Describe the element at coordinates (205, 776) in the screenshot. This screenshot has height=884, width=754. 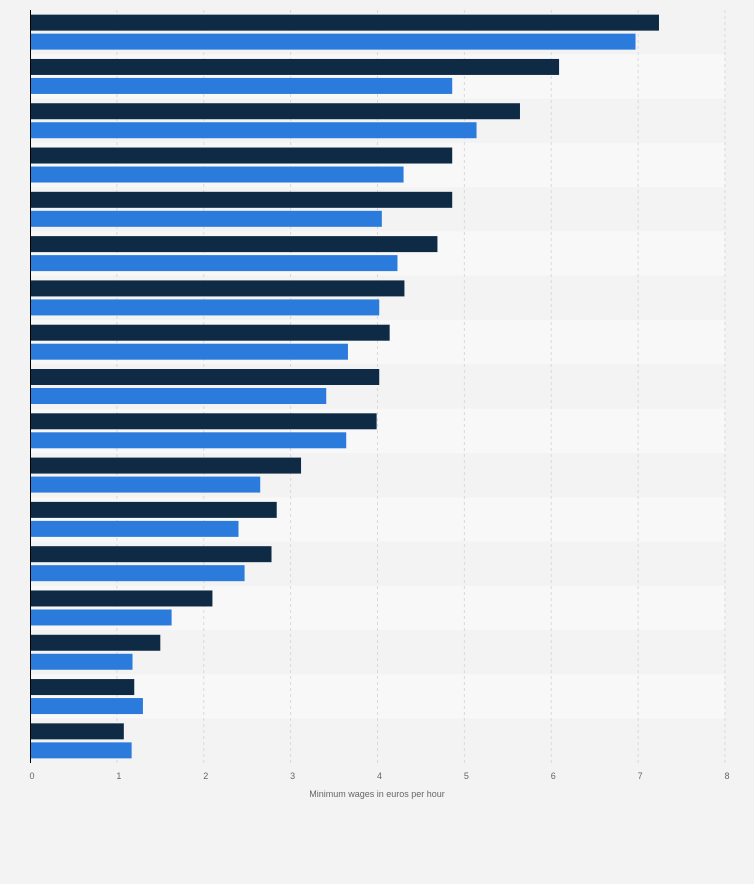
I see `x-tick-label: 2` at that location.